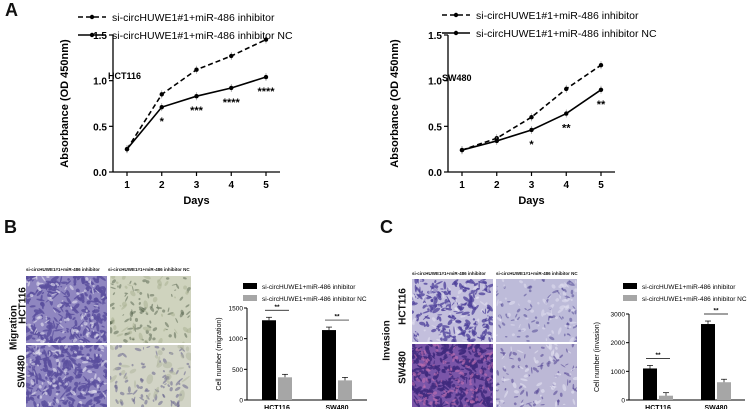 Image resolution: width=753 pixels, height=409 pixels. What do you see at coordinates (236, 309) in the screenshot?
I see `y-tick-label: 1500` at bounding box center [236, 309].